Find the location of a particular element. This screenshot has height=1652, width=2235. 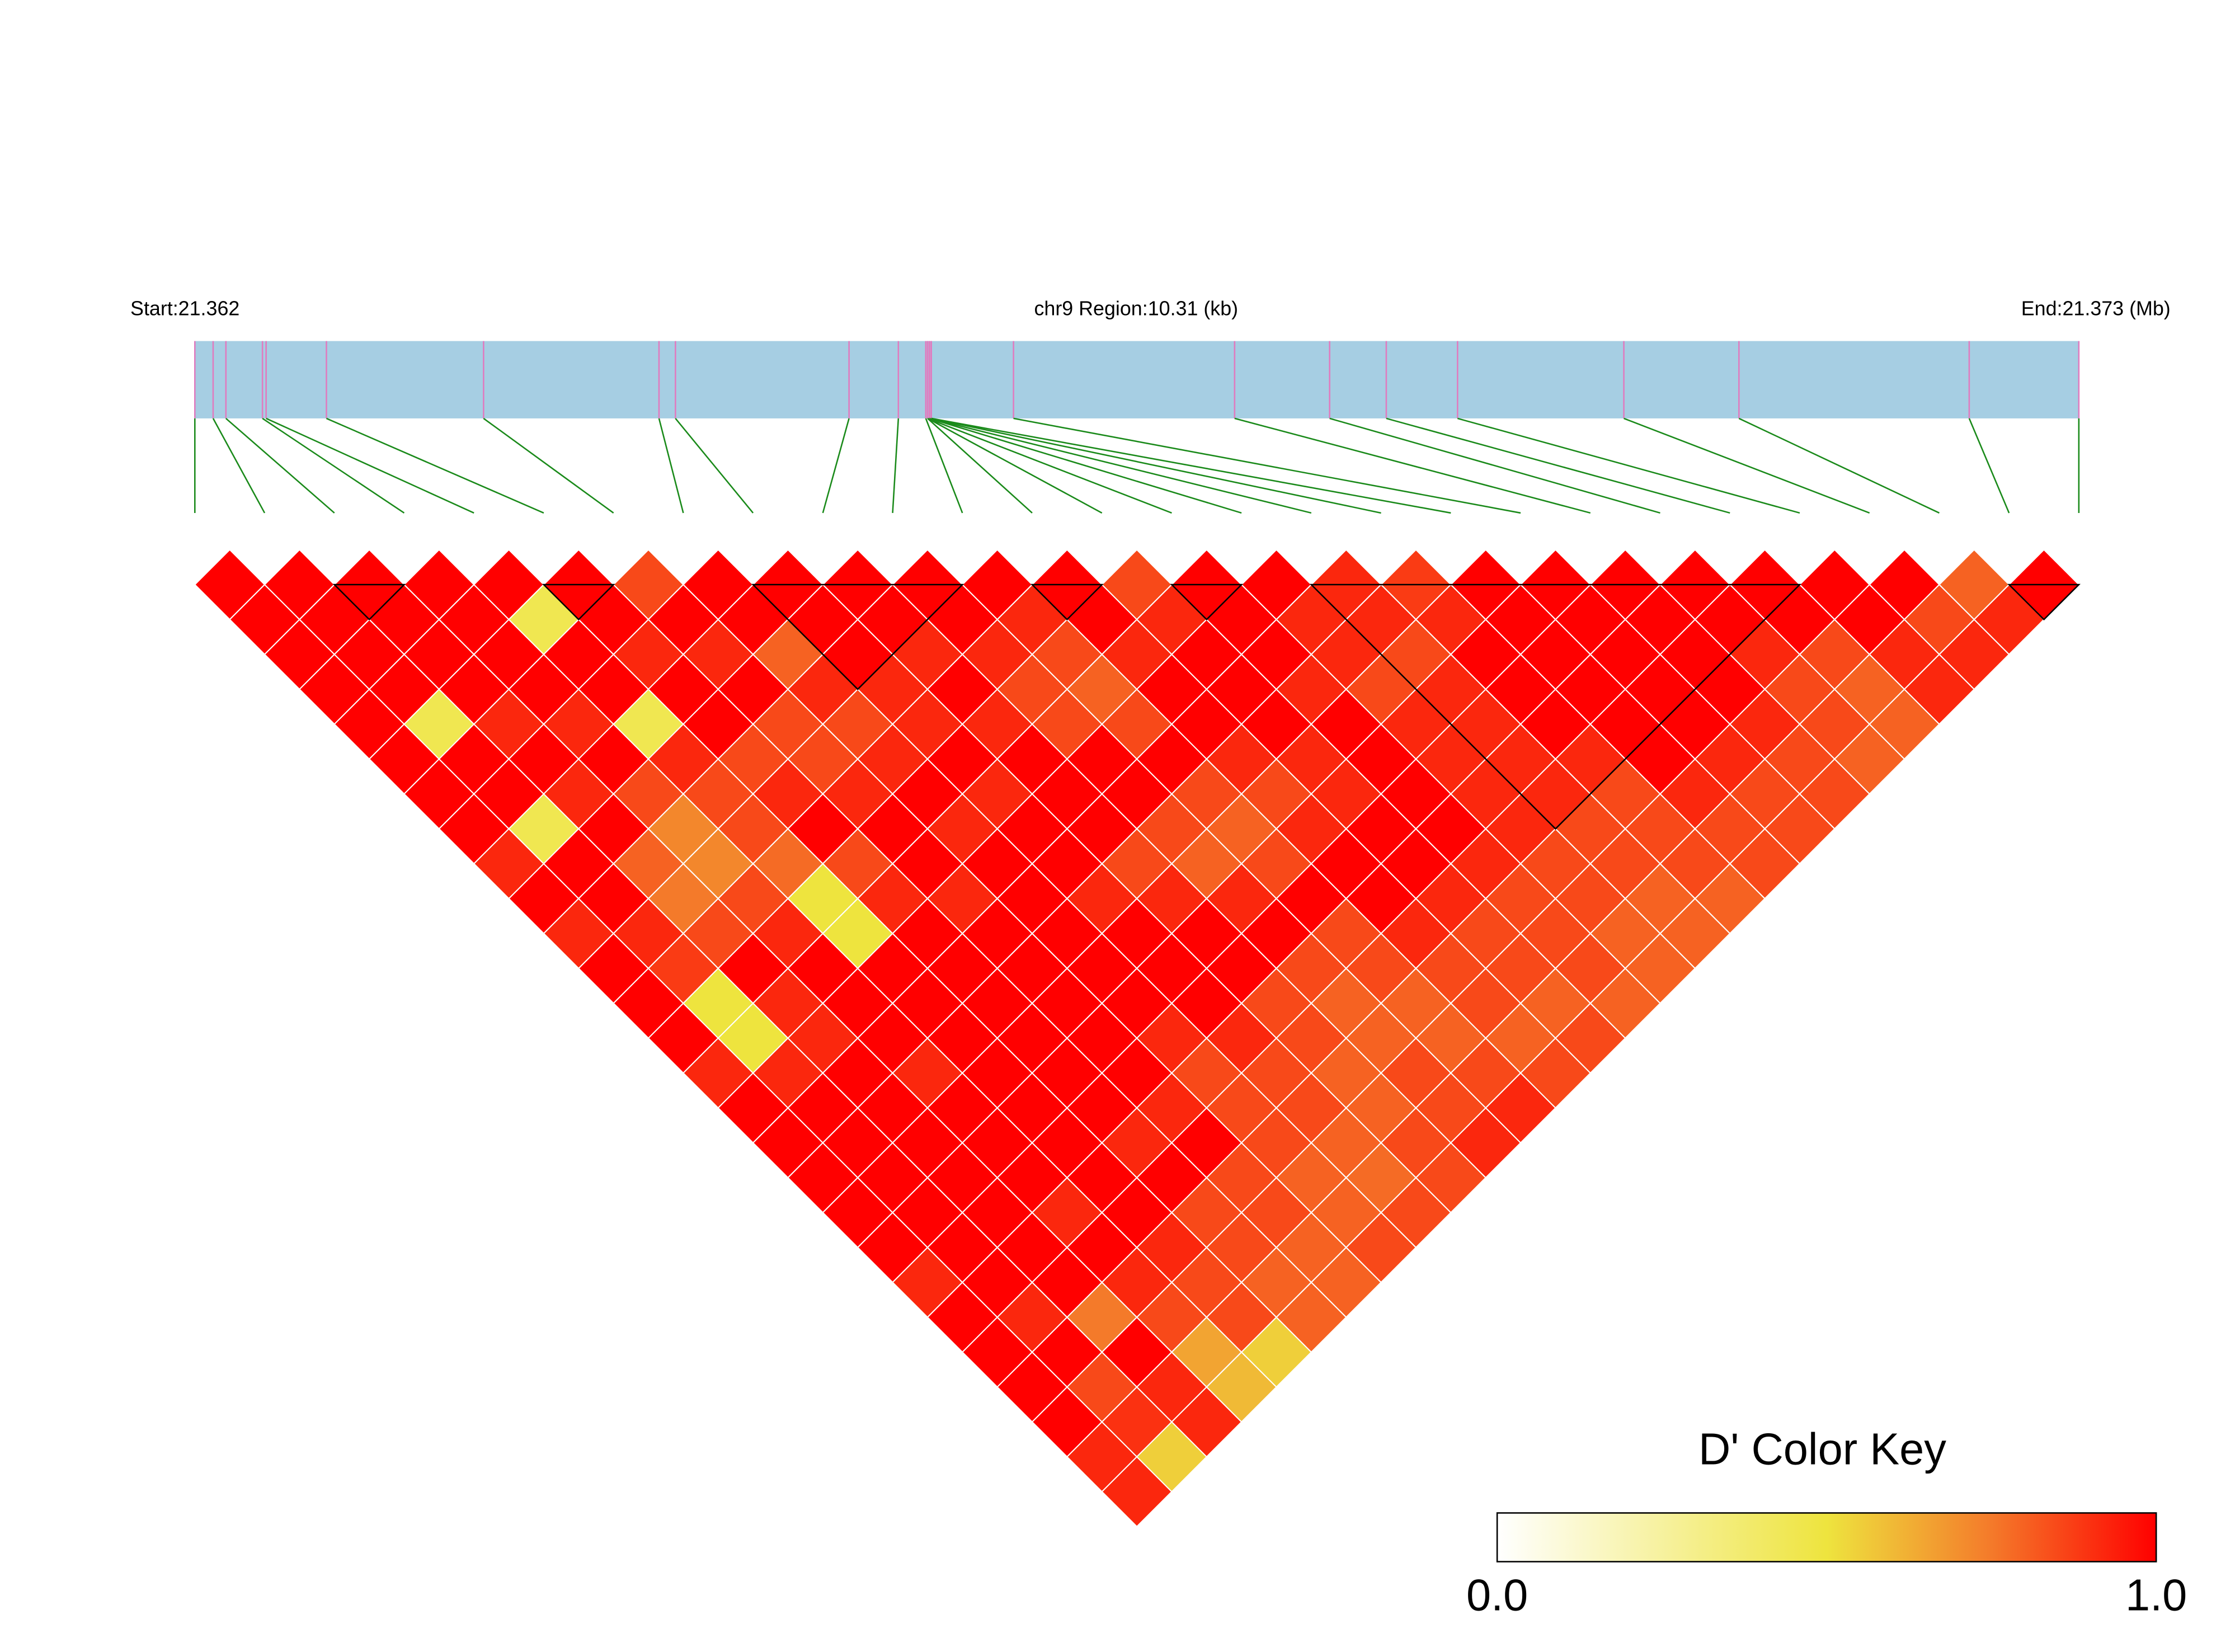

colorbar-title: D' Color Key is located at coordinates (1822, 1449).